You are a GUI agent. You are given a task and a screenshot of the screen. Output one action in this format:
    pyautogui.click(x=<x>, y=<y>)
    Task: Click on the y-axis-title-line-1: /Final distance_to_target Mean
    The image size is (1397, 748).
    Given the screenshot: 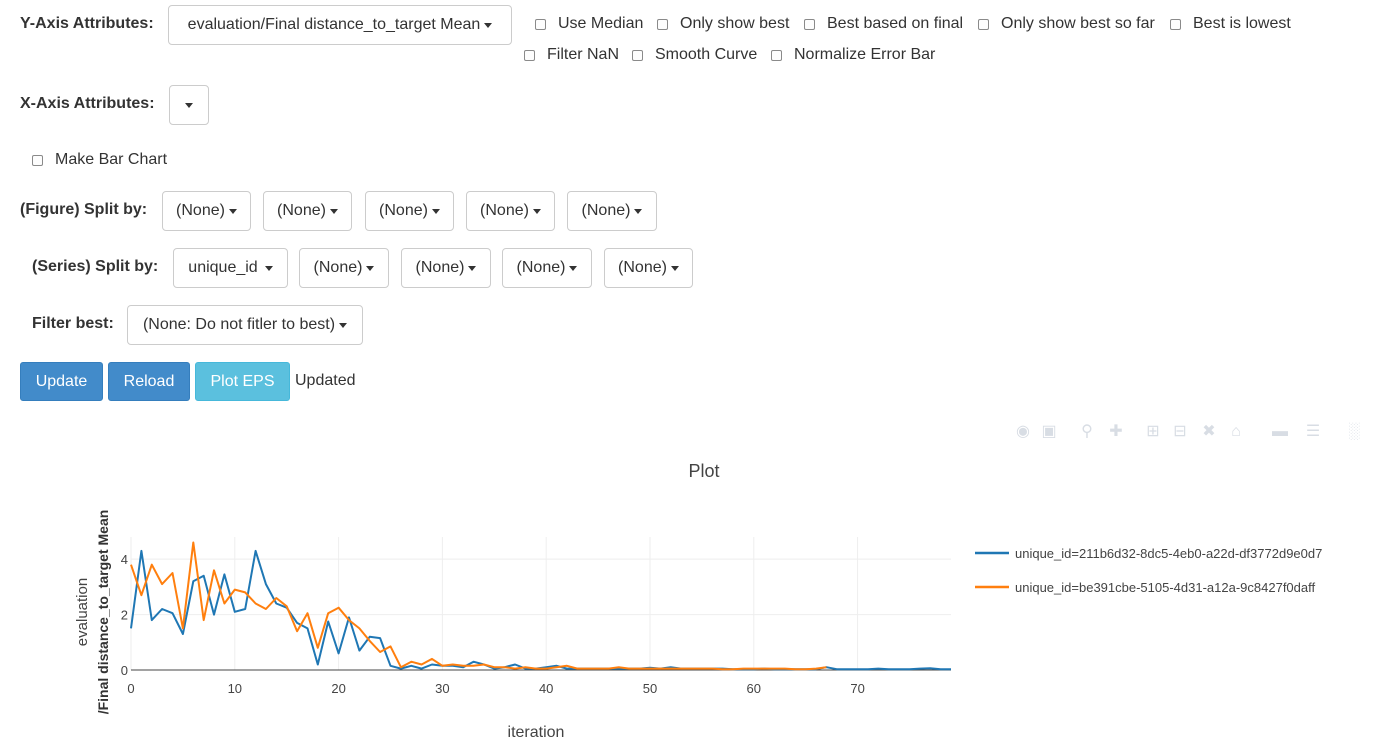 What is the action you would take?
    pyautogui.click(x=103, y=612)
    